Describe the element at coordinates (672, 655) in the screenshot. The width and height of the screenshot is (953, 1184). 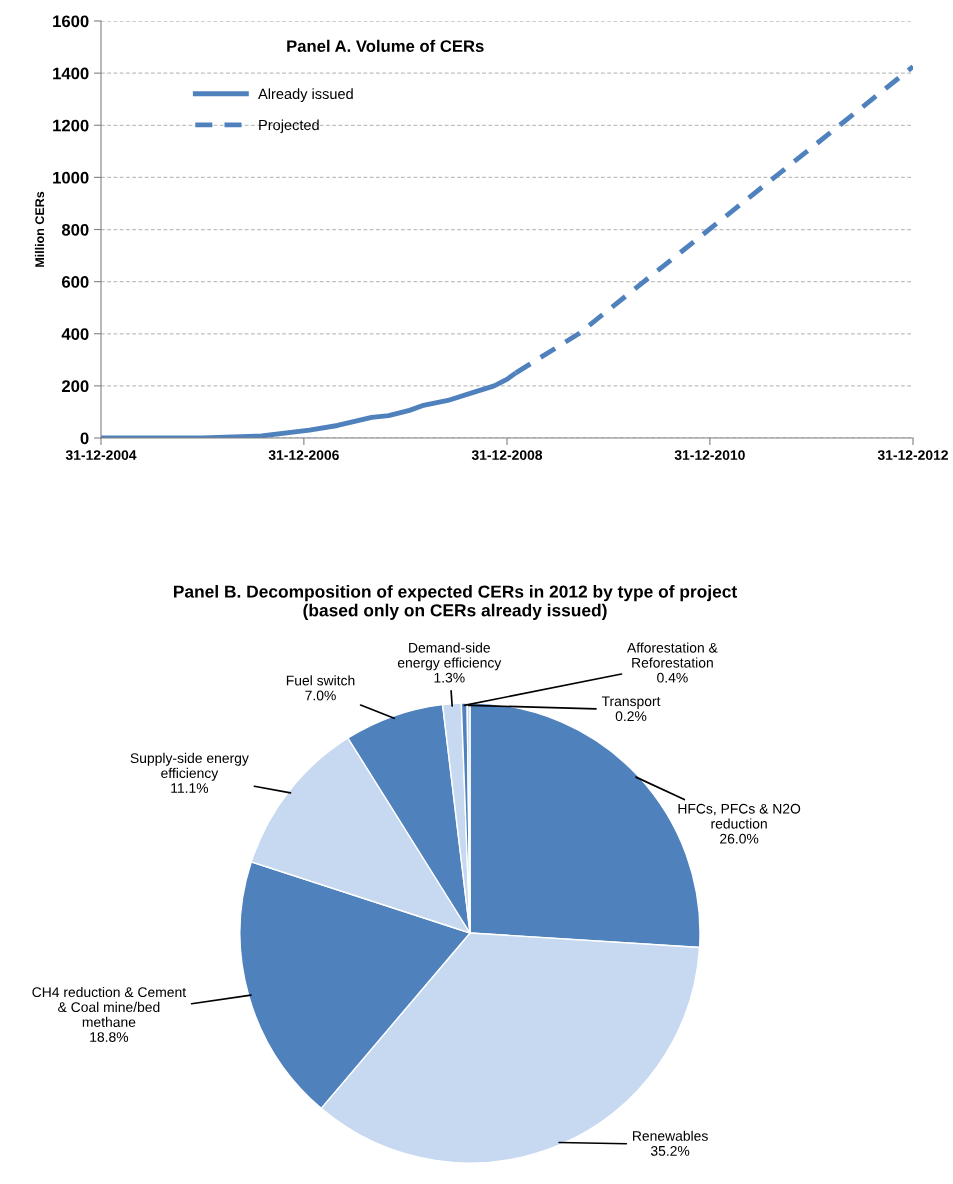
I see `slice-label: Afforestation & Reforestation` at that location.